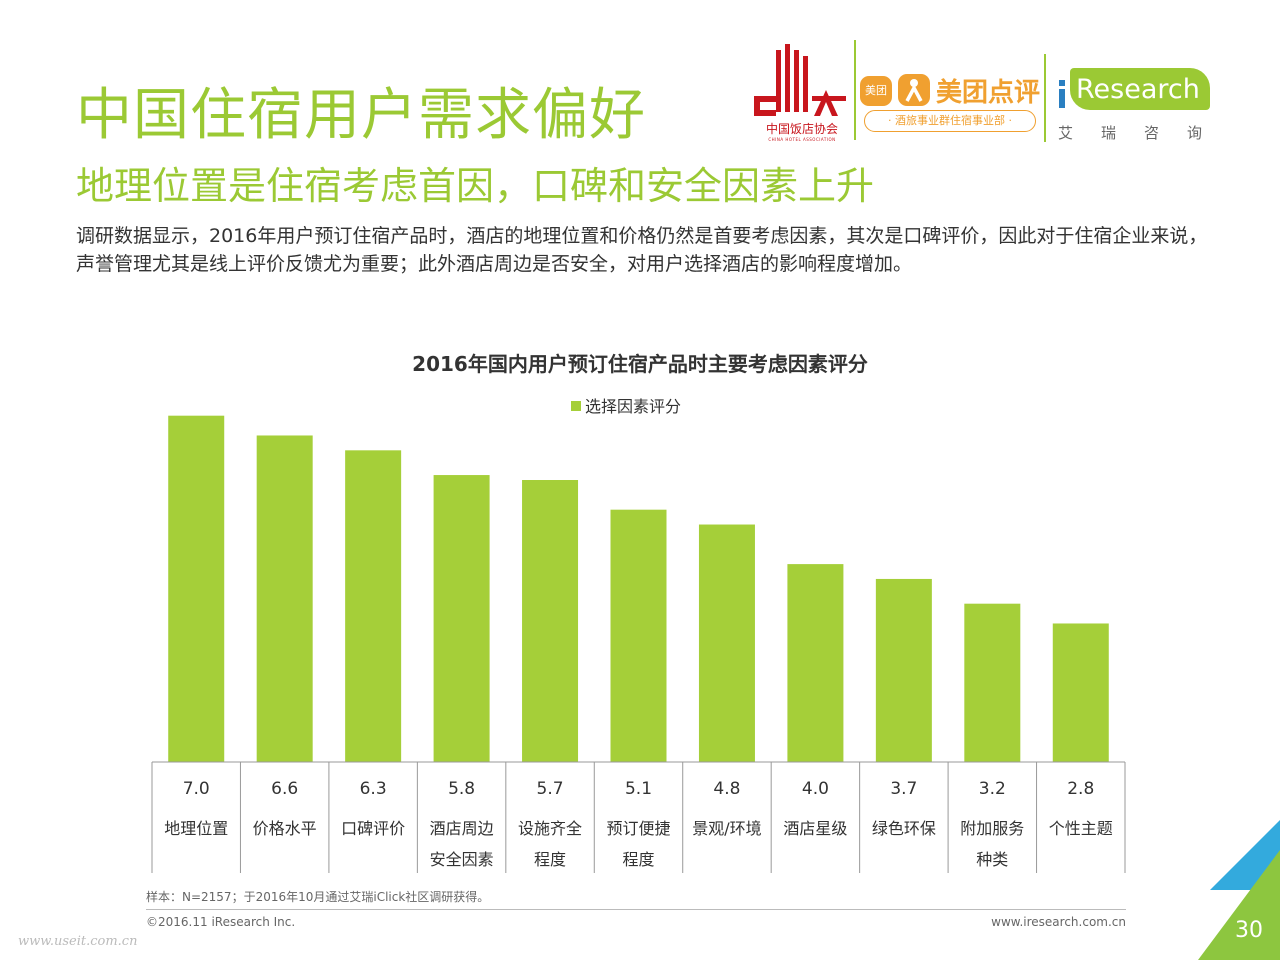 This screenshot has width=1280, height=960. I want to click on chart-legend: 选择因素评分, so click(626, 405).